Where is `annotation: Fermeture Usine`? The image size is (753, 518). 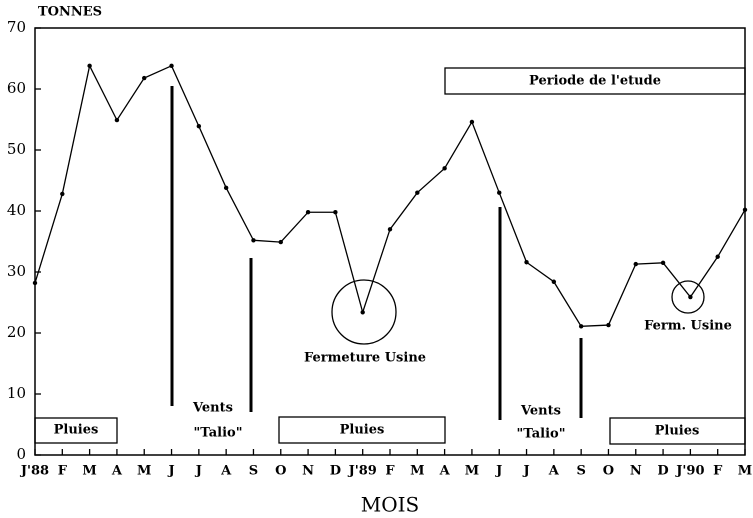 annotation: Fermeture Usine is located at coordinates (365, 358).